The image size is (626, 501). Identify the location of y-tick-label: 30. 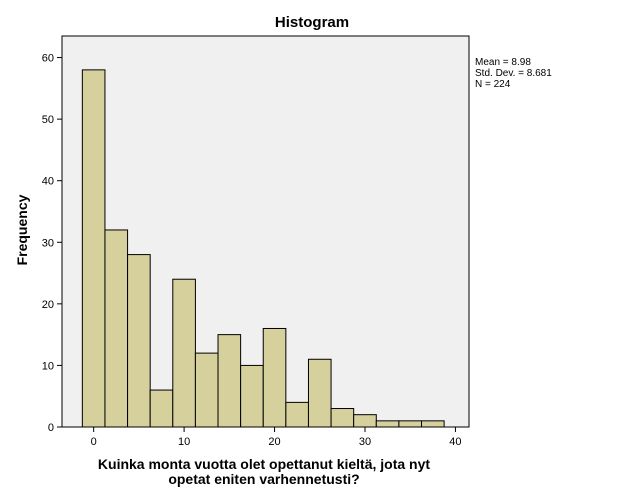
(48, 243).